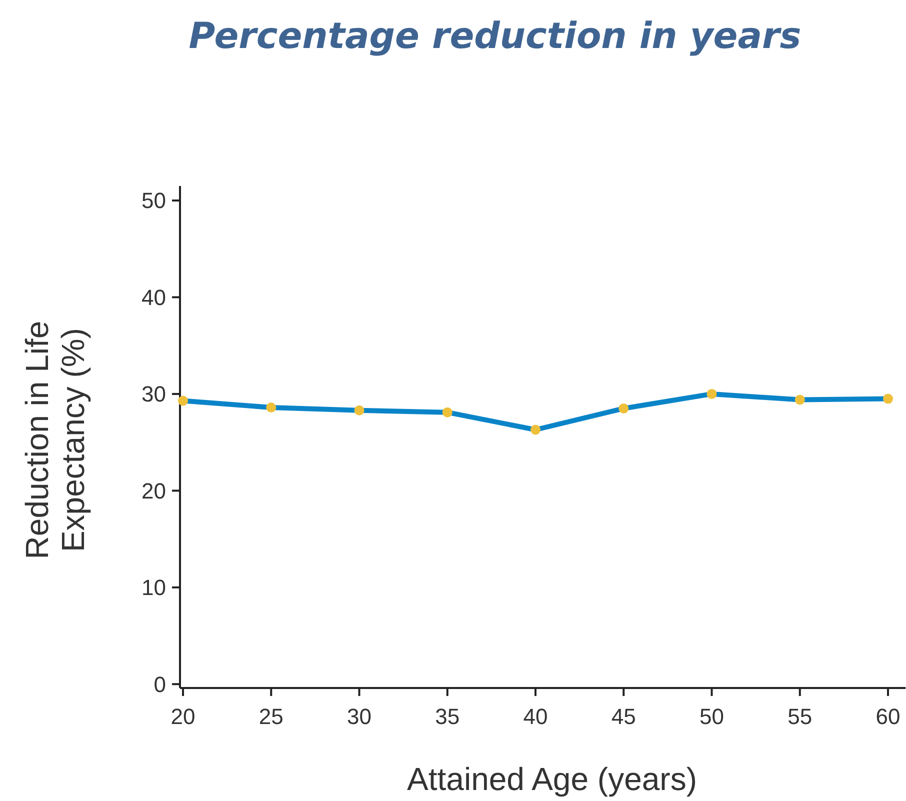 The height and width of the screenshot is (801, 906). What do you see at coordinates (160, 684) in the screenshot?
I see `y-tick-label: 0` at bounding box center [160, 684].